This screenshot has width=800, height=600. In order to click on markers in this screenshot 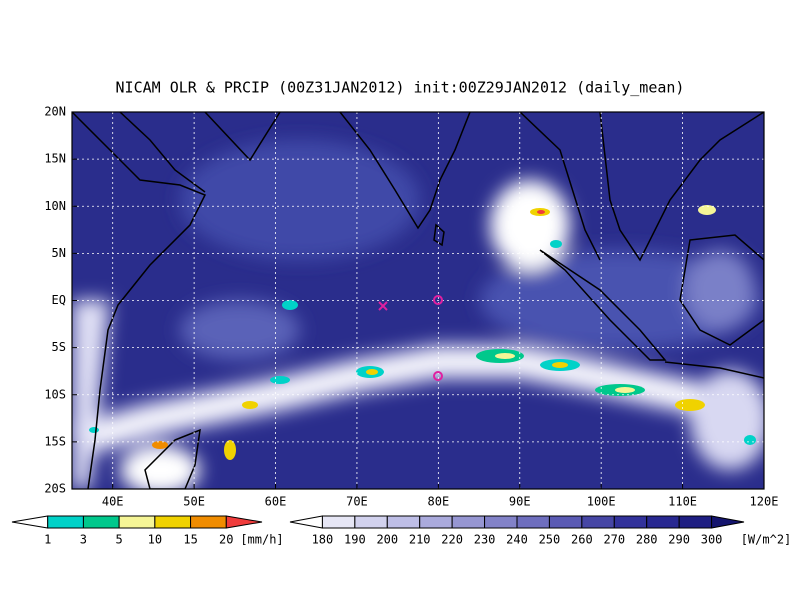, I will do `click(410, 338)`.